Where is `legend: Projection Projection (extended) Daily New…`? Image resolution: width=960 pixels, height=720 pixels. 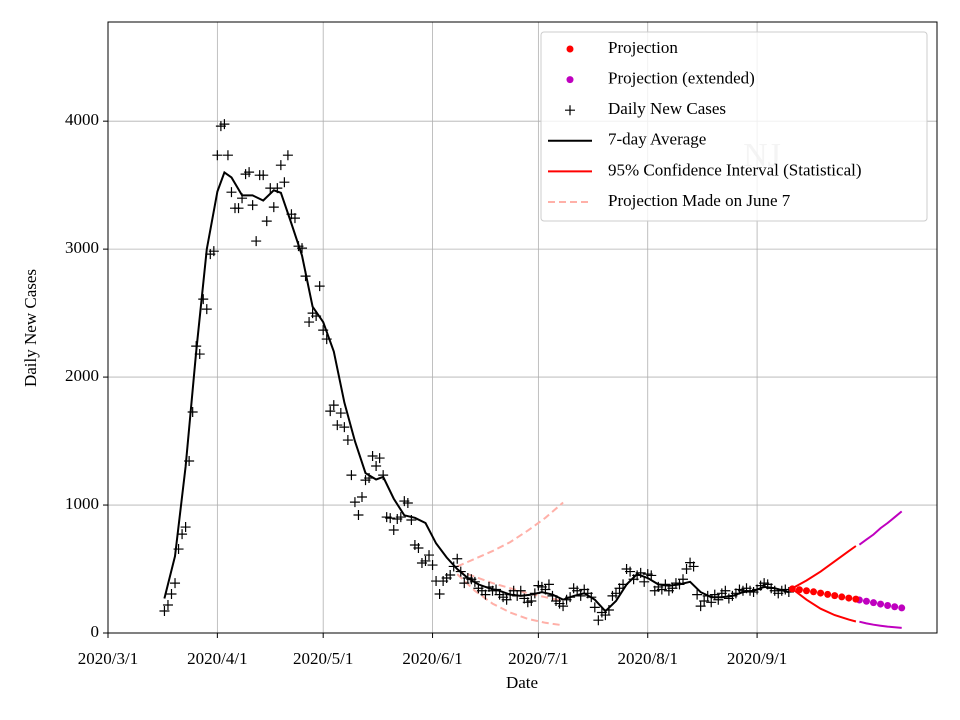 legend: Projection Projection (extended) Daily New… is located at coordinates (734, 126).